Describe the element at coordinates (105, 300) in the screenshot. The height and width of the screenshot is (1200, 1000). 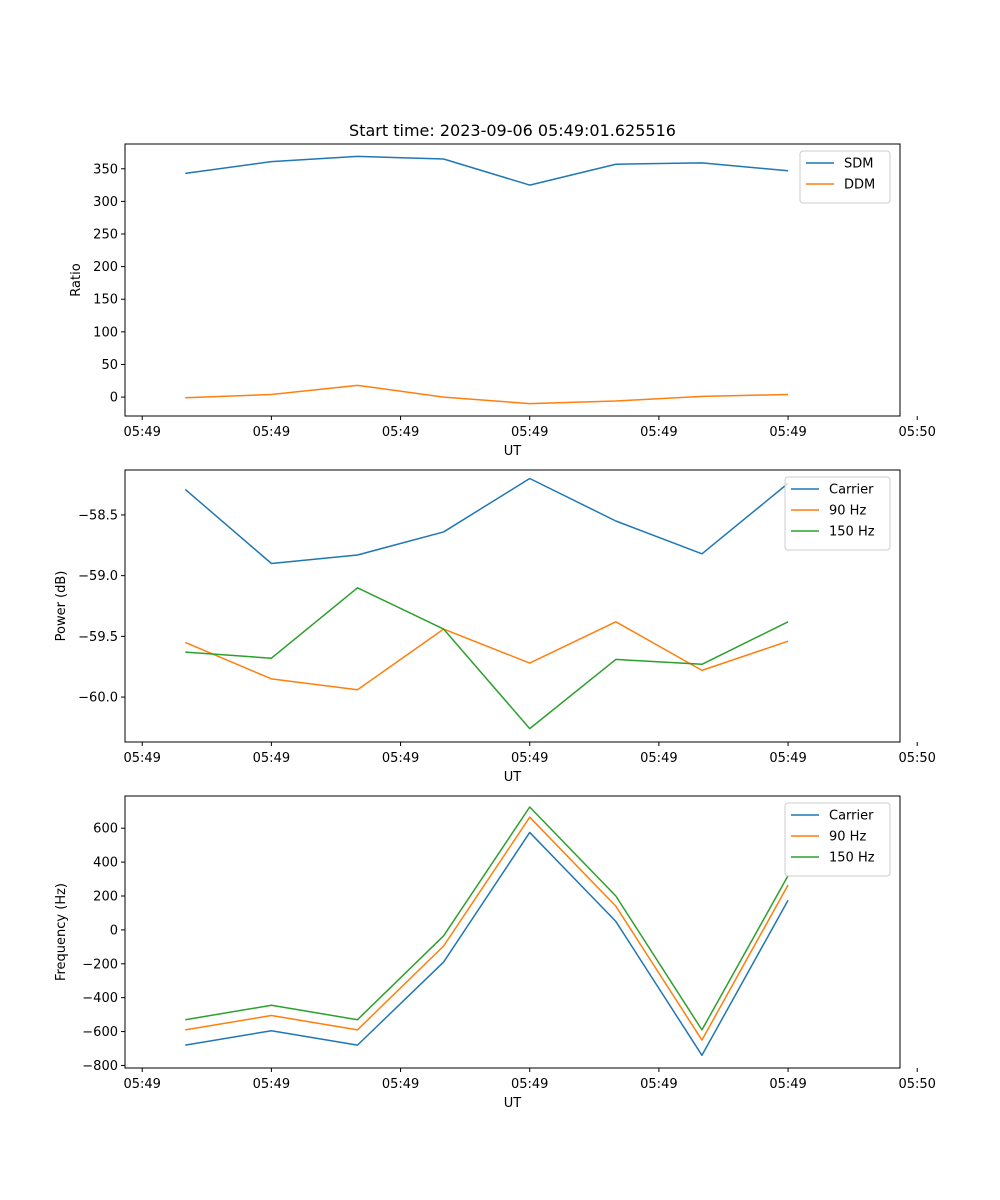
I see `y-tick-label: 150` at that location.